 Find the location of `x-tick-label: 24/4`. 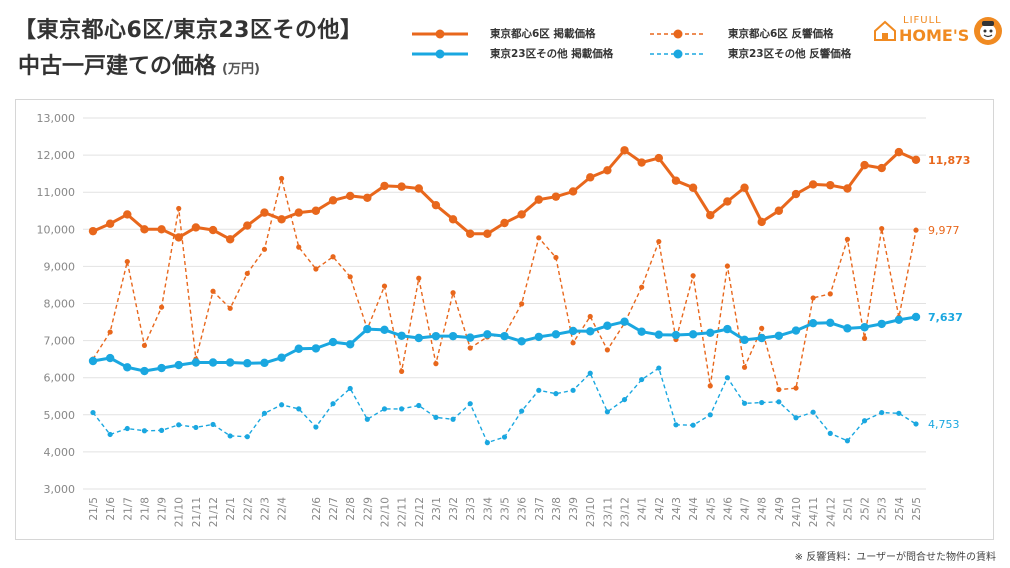

x-tick-label: 24/4 is located at coordinates (694, 509).